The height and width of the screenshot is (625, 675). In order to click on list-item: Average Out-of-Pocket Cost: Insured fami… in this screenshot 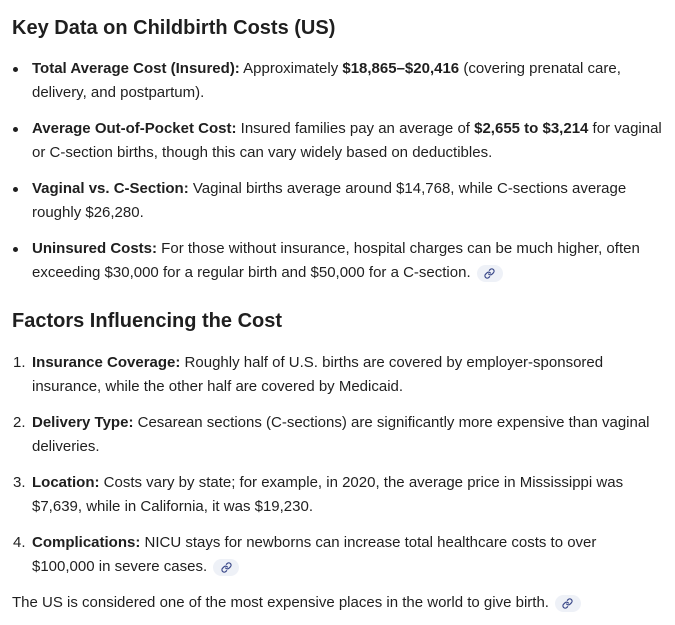, I will do `click(337, 141)`.